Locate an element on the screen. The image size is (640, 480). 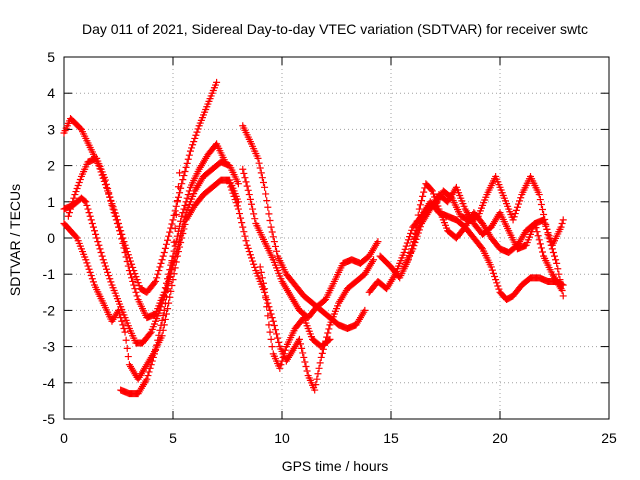
y-tick-label: 3 is located at coordinates (51, 129).